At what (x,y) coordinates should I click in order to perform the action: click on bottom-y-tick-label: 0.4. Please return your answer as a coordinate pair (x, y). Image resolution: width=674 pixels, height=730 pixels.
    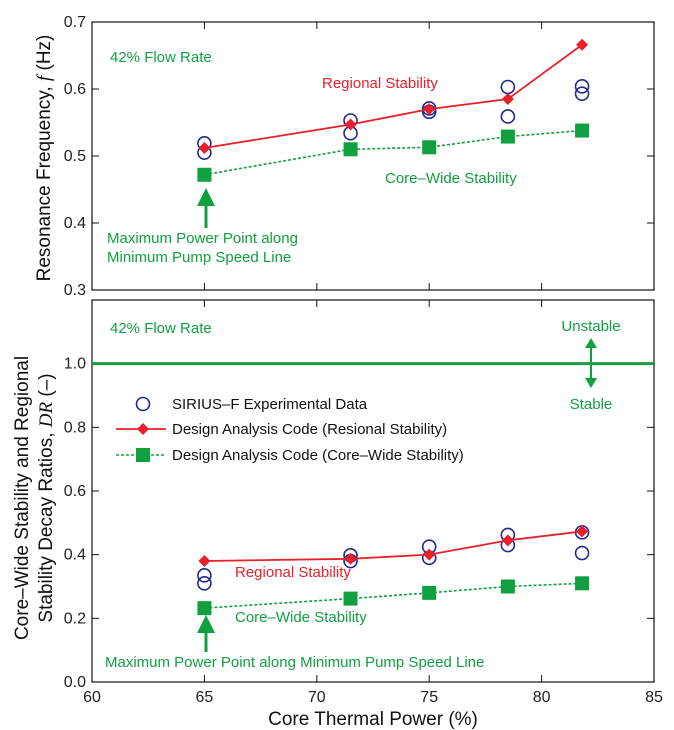
    Looking at the image, I should click on (75, 555).